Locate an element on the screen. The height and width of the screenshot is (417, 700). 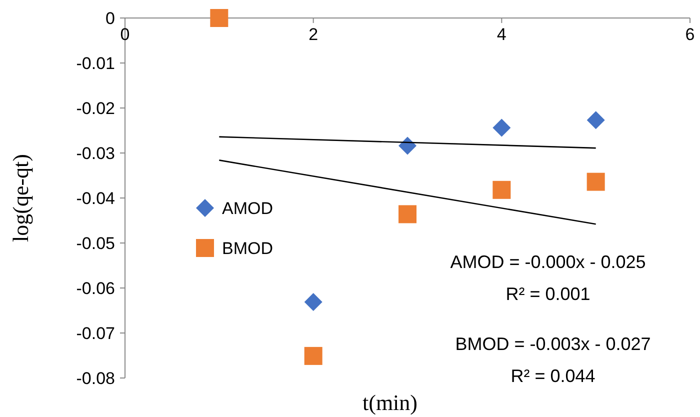
y-tick-label: -0.02 is located at coordinates (95, 108).